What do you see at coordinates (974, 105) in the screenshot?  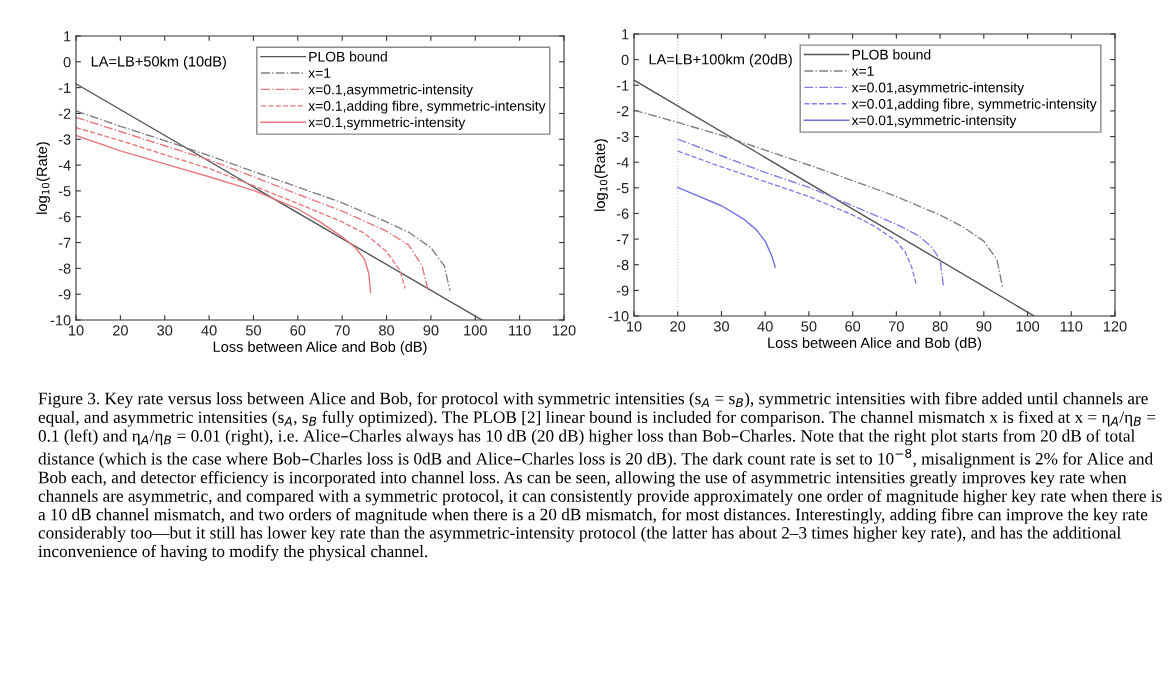 I see `legend-label: x=0.01,adding fibre, symmetric-intensity` at bounding box center [974, 105].